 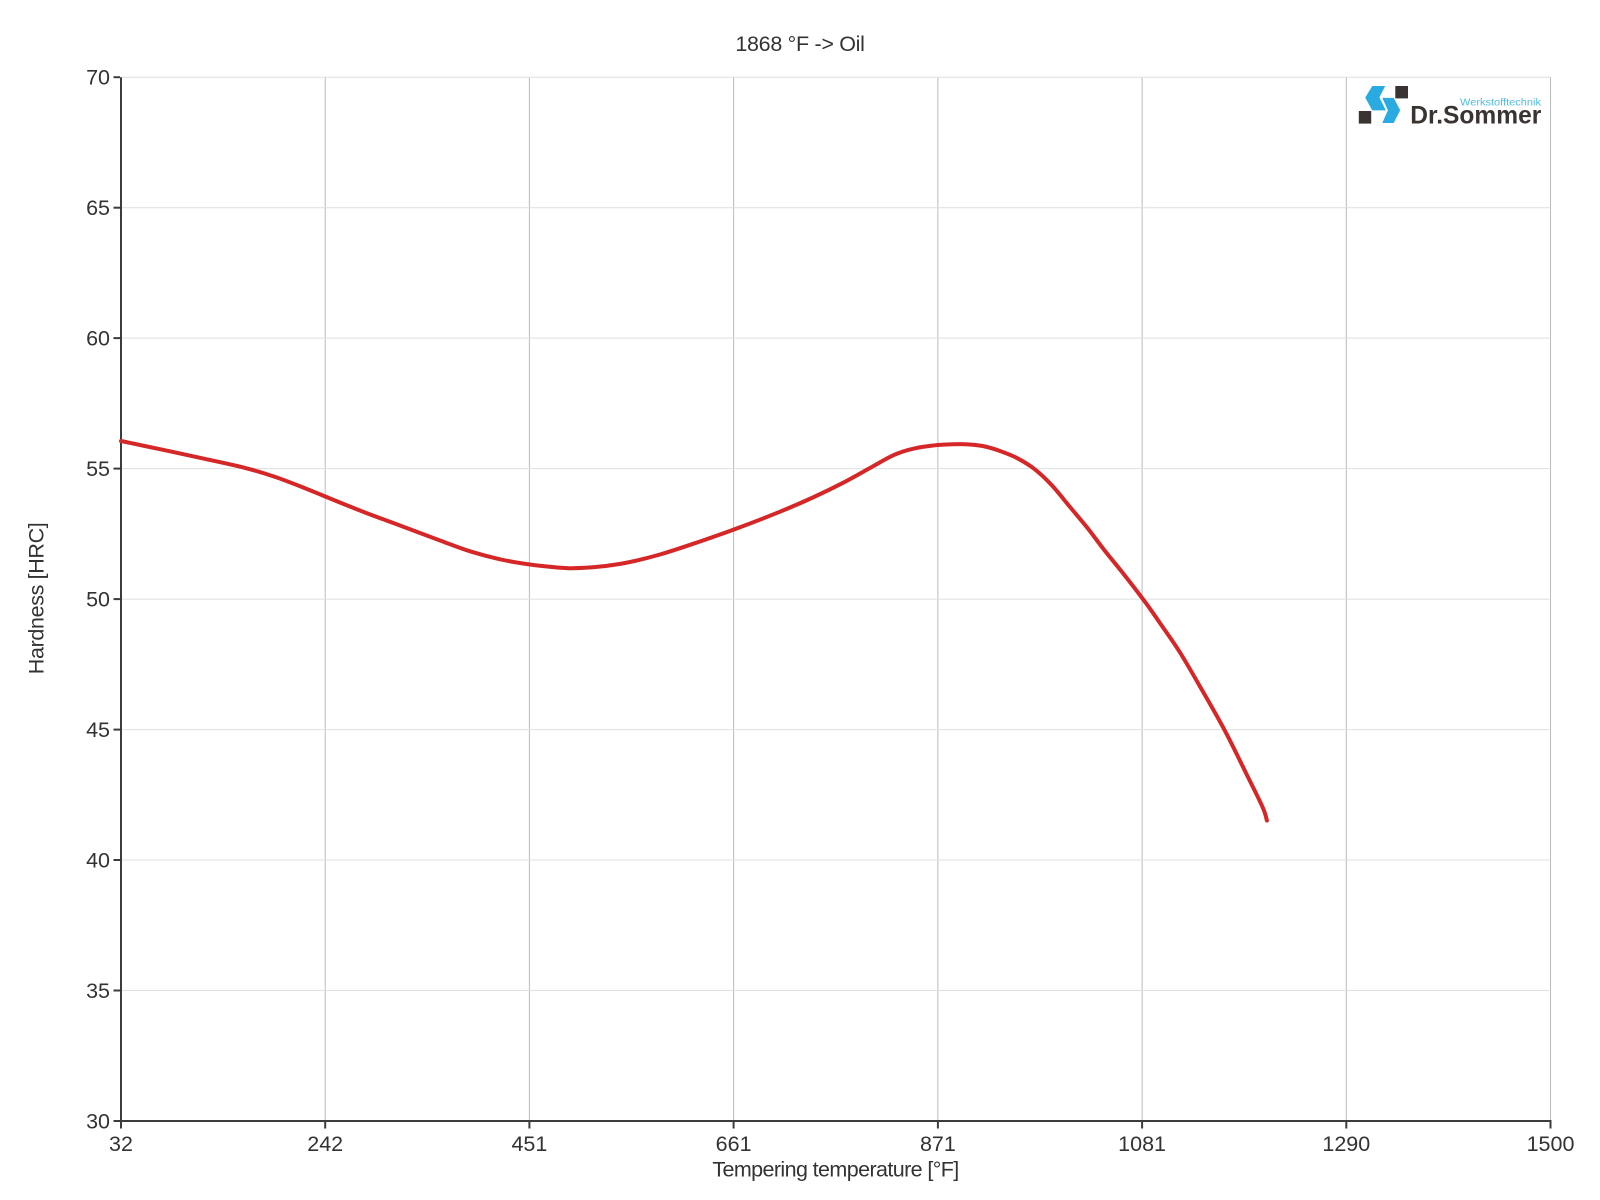 What do you see at coordinates (98, 991) in the screenshot?
I see `svg-text: 35` at bounding box center [98, 991].